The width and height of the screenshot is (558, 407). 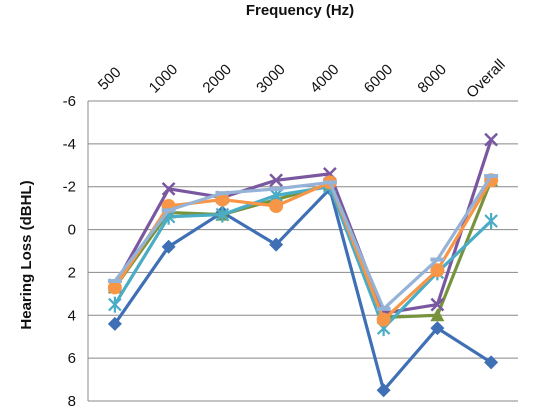 I want to click on x-tick-label: Overall, so click(x=486, y=79).